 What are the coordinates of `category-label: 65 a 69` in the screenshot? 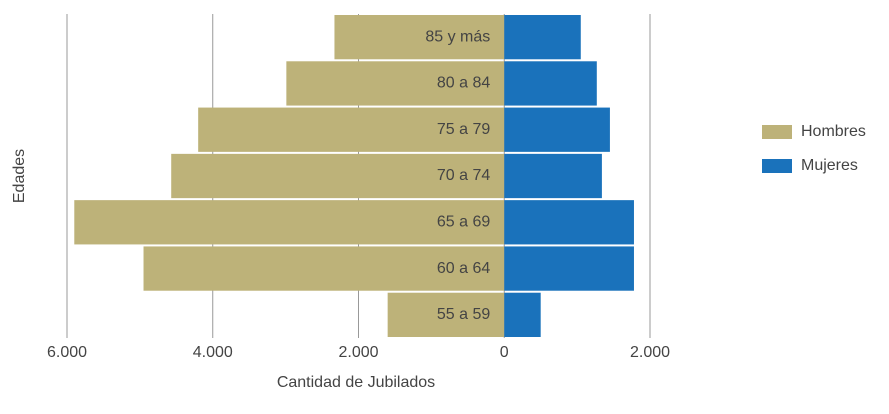 It's located at (463, 222).